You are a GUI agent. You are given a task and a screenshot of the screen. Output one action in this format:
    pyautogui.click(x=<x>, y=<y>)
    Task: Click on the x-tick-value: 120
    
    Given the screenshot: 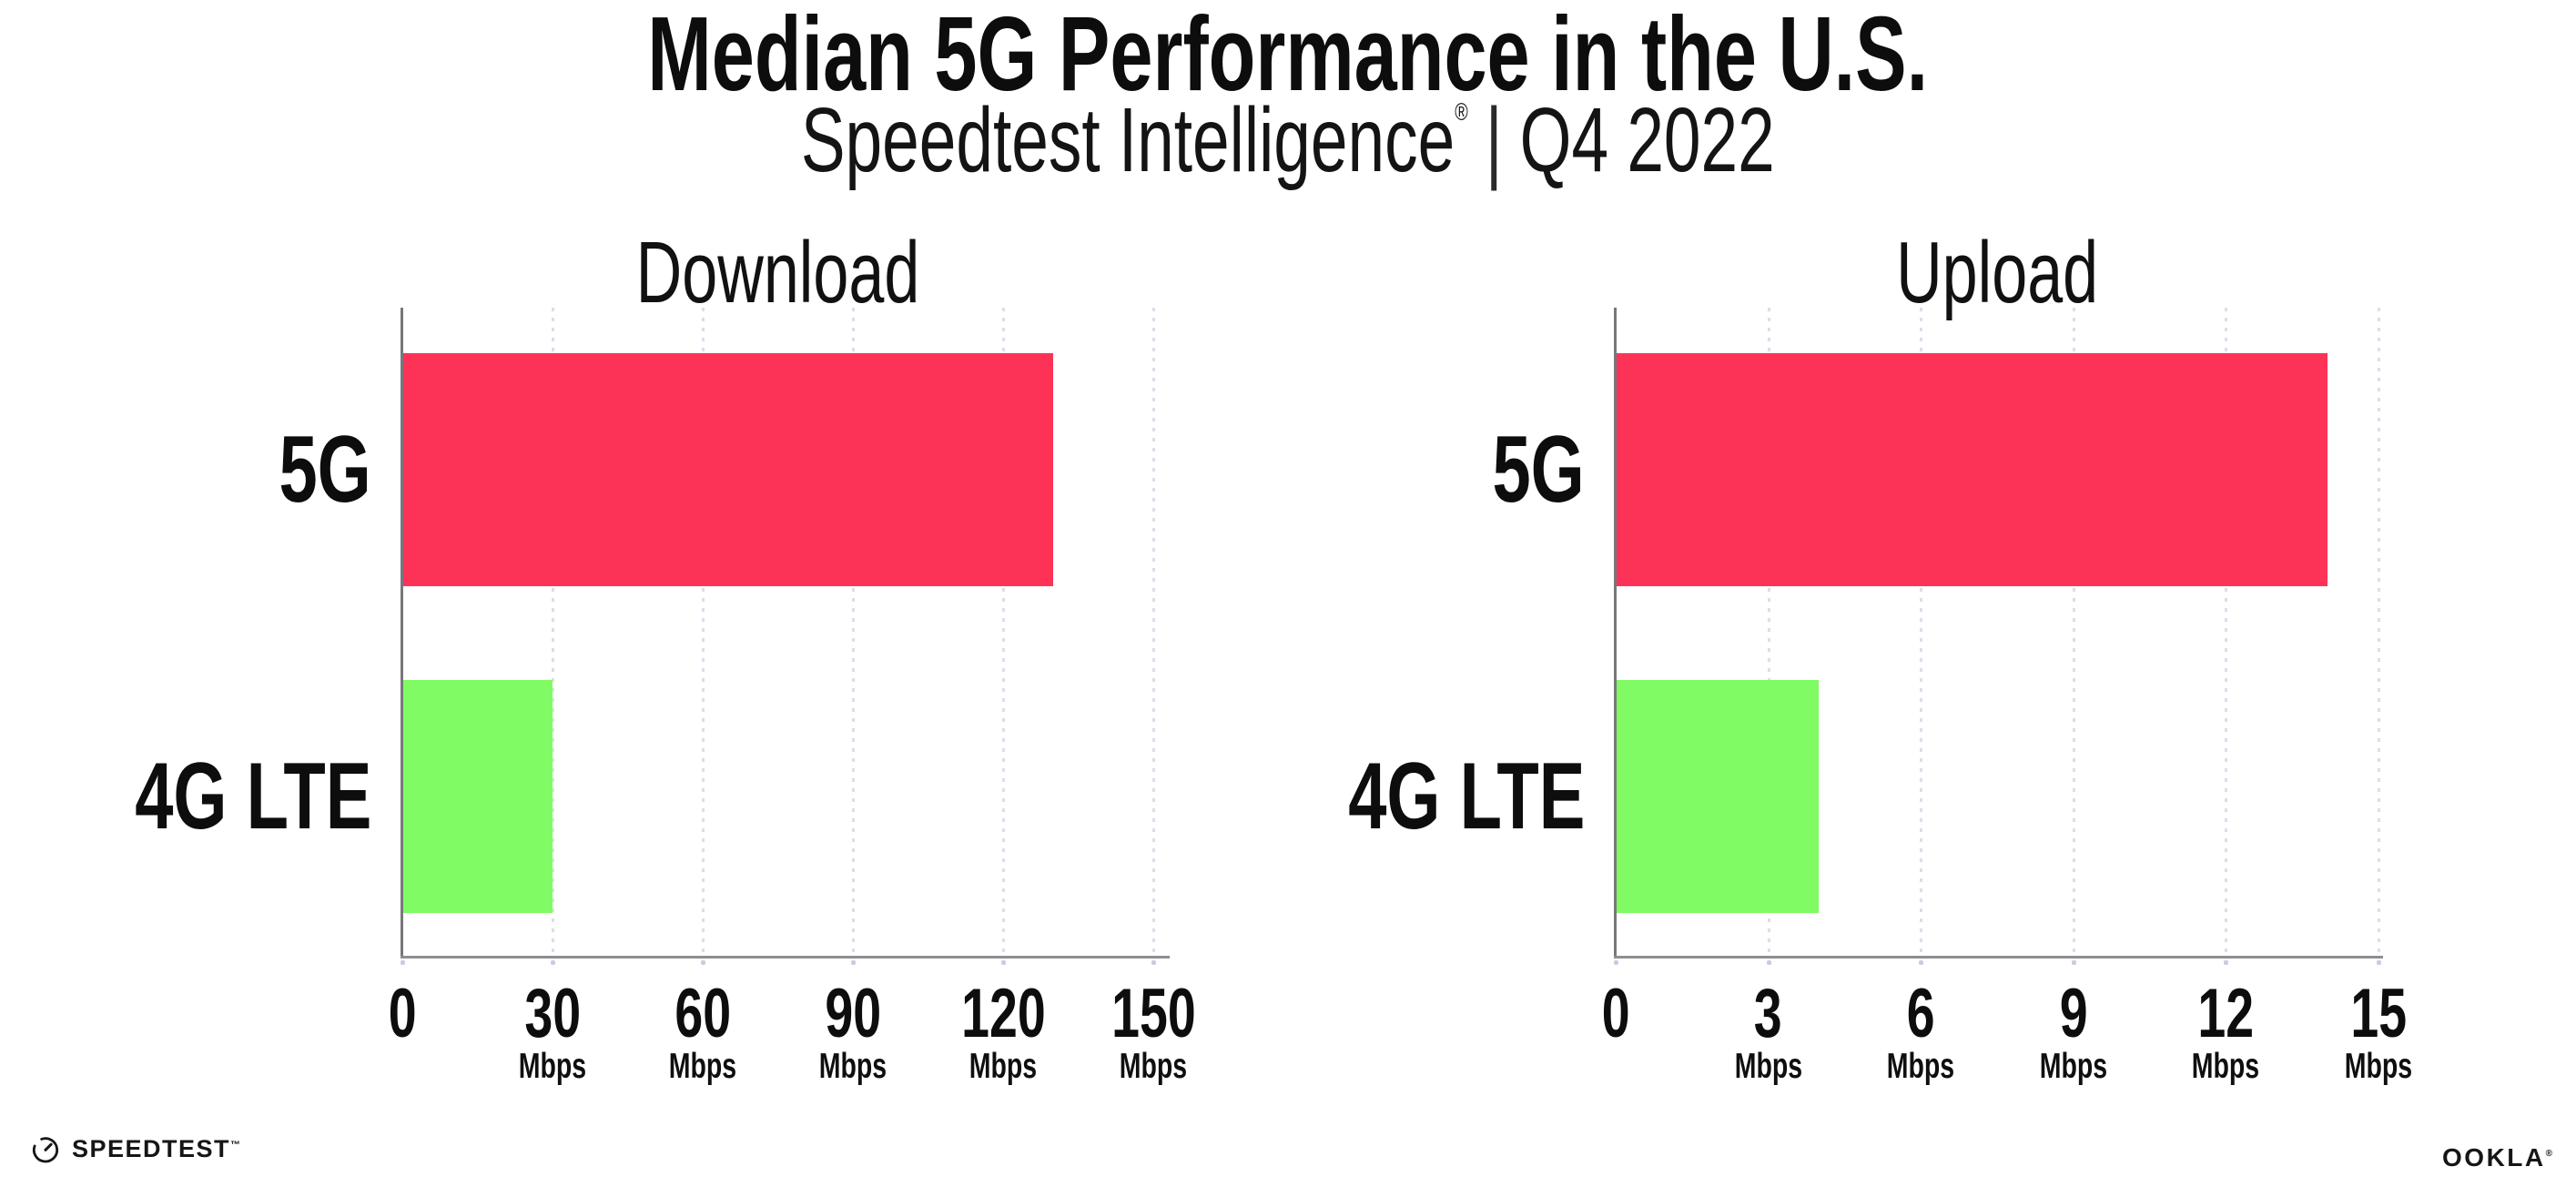 What is the action you would take?
    pyautogui.click(x=1003, y=1014)
    